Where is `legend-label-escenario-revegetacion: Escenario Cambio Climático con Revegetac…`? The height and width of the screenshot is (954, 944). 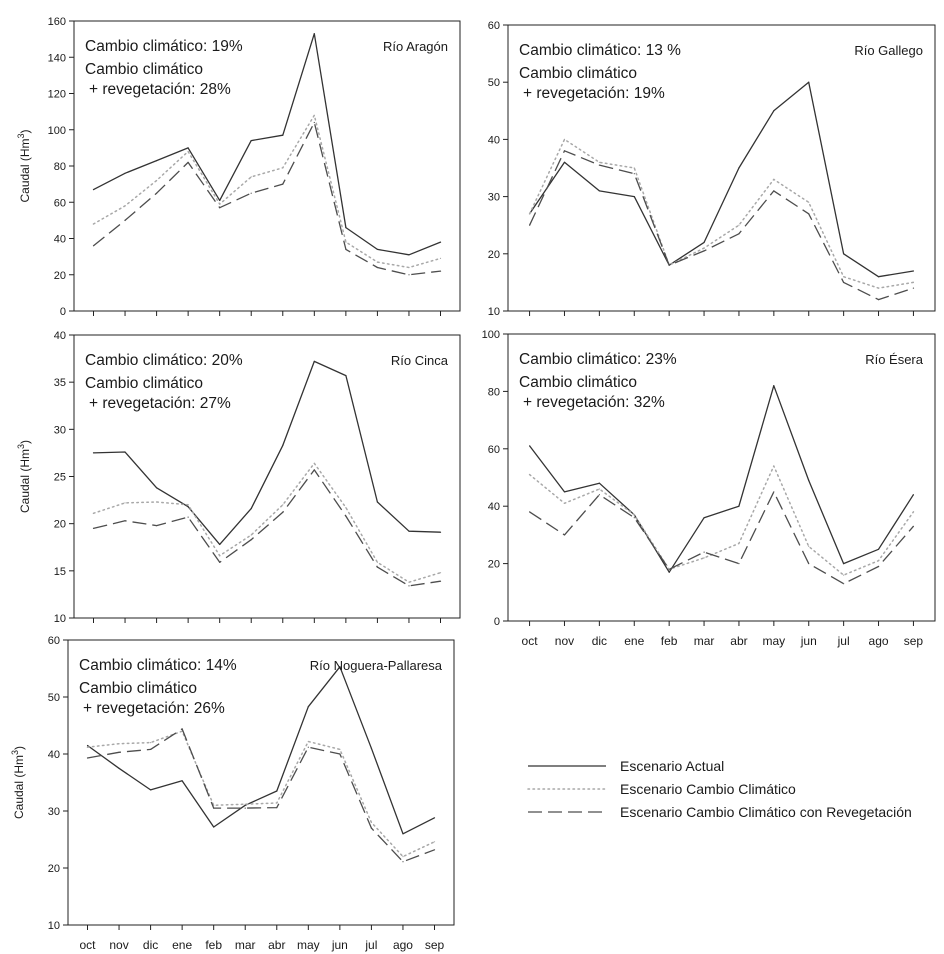
legend-label-escenario-revegetacion: Escenario Cambio Climático con Revegetac… is located at coordinates (766, 812).